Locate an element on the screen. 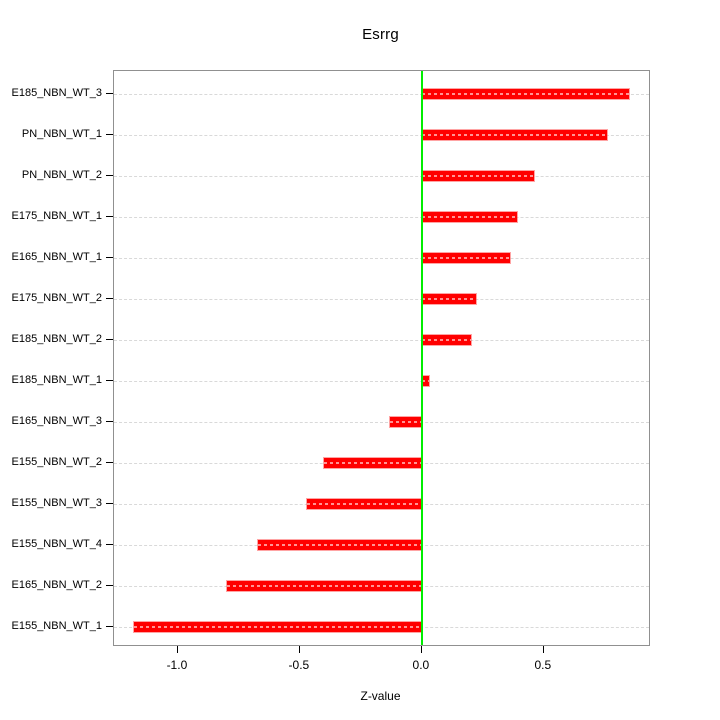 The image size is (720, 720). x-axis-label: Z-value is located at coordinates (380, 696).